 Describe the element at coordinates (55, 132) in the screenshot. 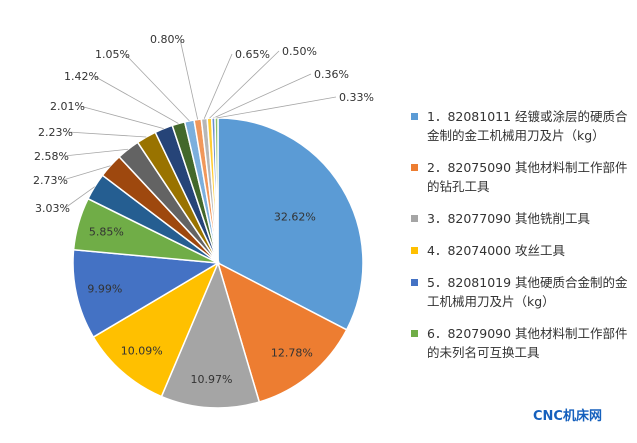

I see `slice-label-10: 2.23%` at that location.